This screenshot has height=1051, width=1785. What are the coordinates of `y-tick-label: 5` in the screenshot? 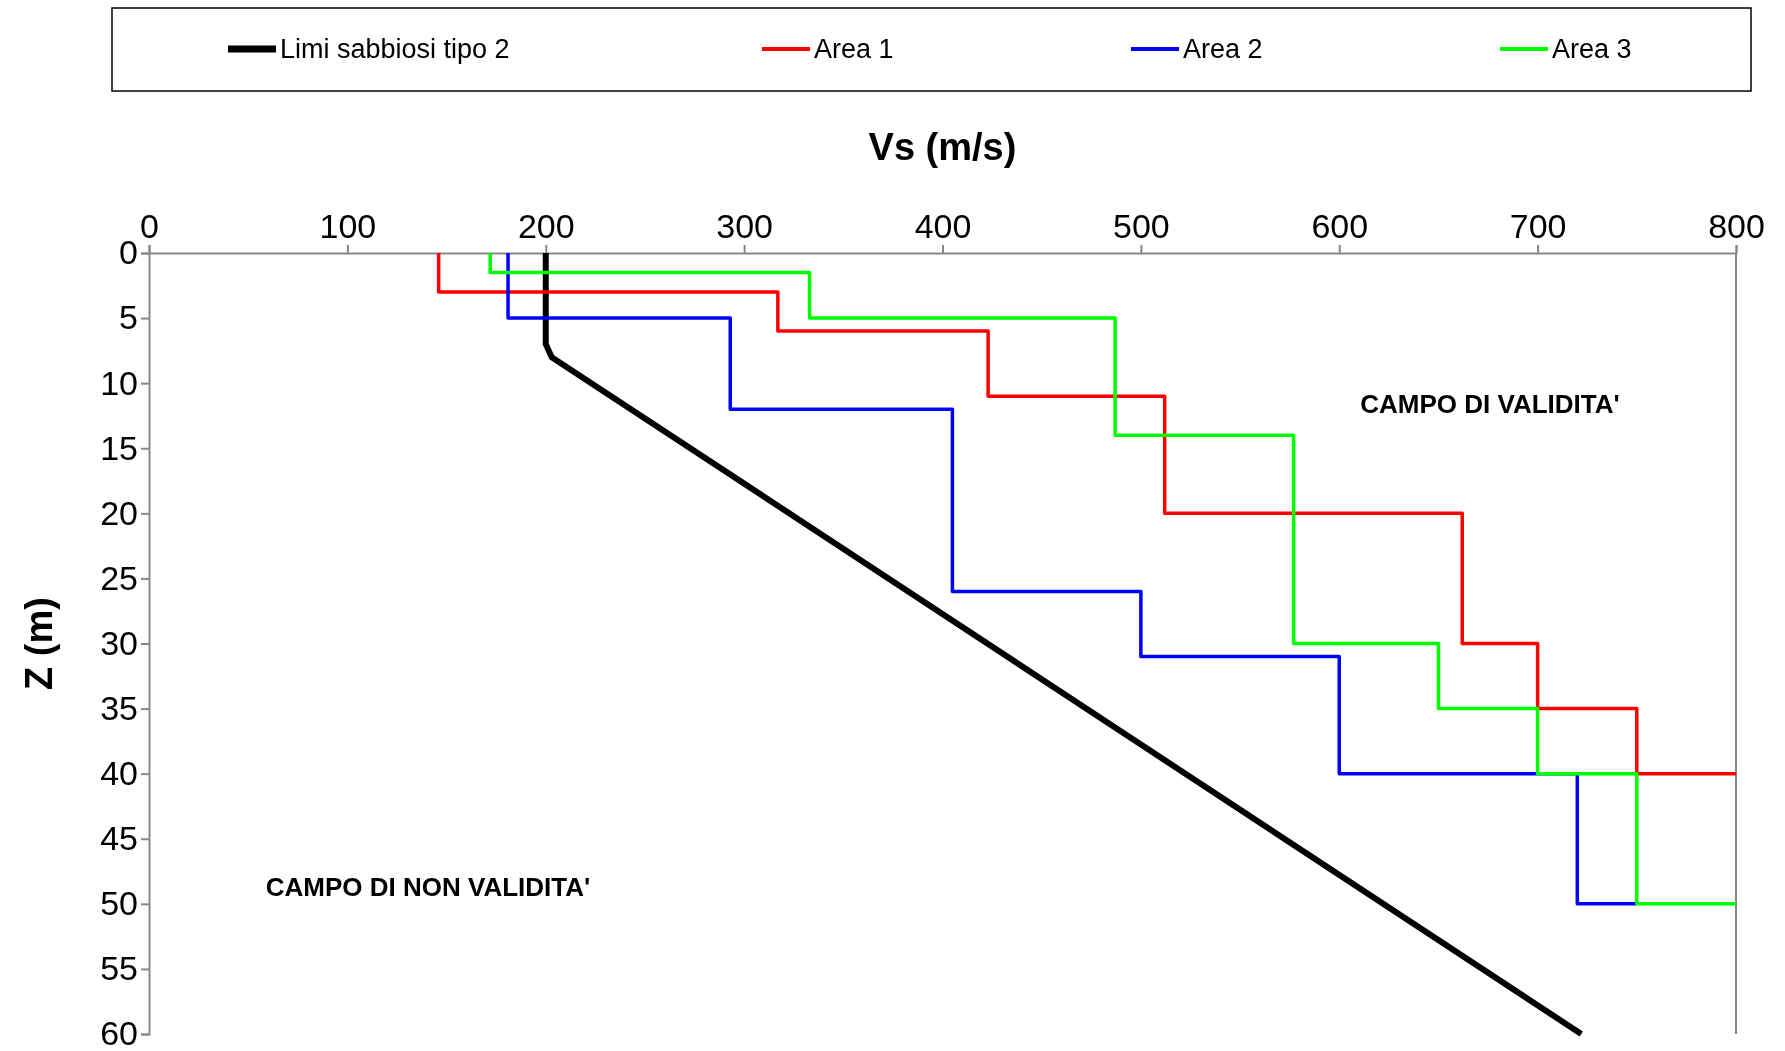 It's located at (128, 317).